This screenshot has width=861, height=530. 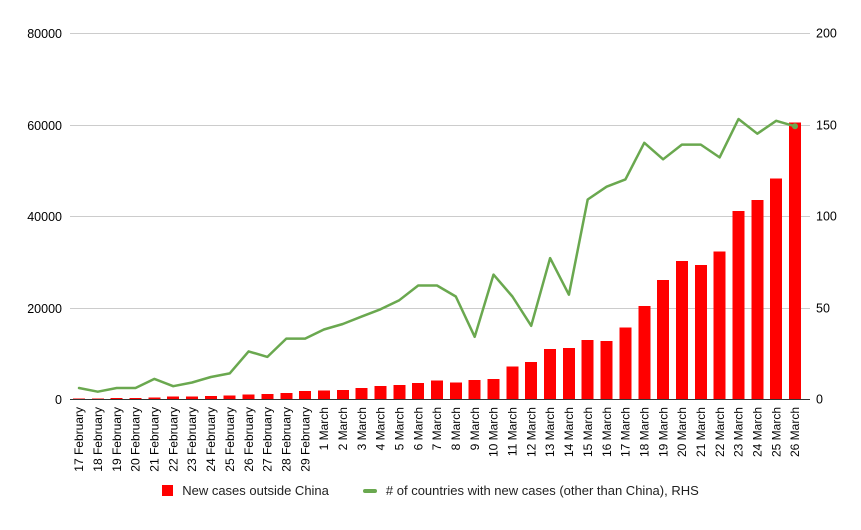 What do you see at coordinates (663, 432) in the screenshot?
I see `x-axis-tick-label: 19 March` at bounding box center [663, 432].